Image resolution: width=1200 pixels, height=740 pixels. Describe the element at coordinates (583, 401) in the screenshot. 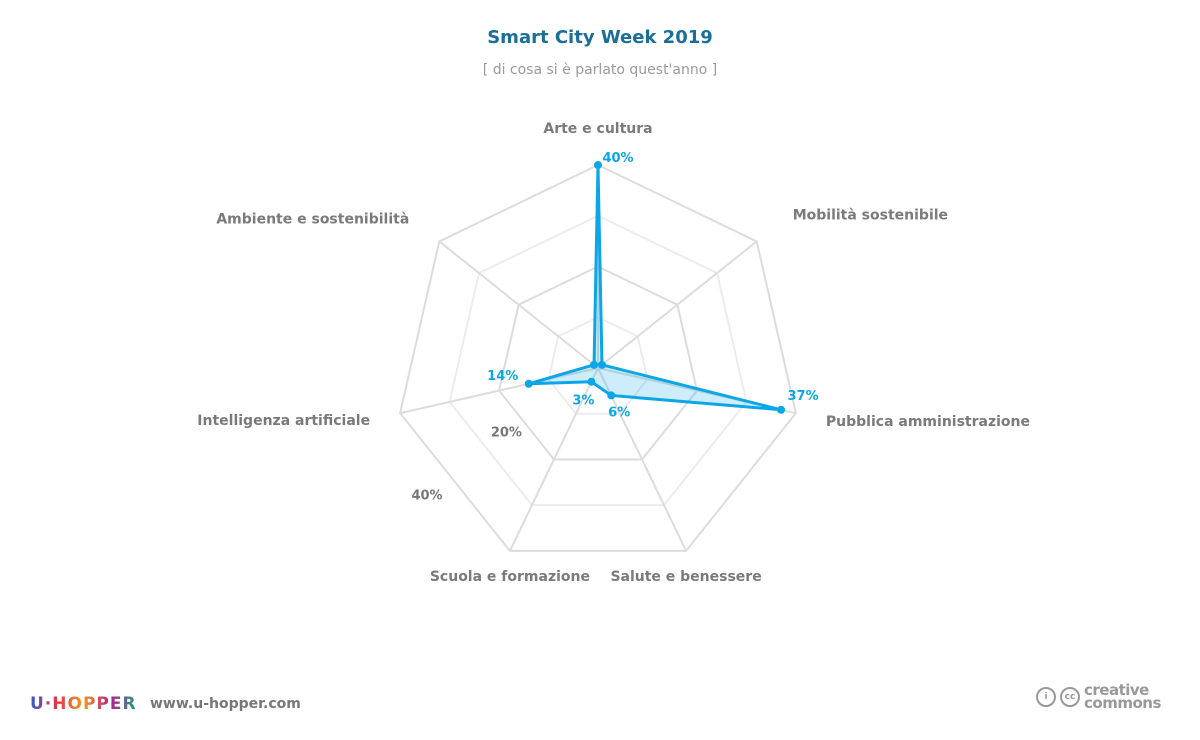

I see `value-label: 3%` at that location.